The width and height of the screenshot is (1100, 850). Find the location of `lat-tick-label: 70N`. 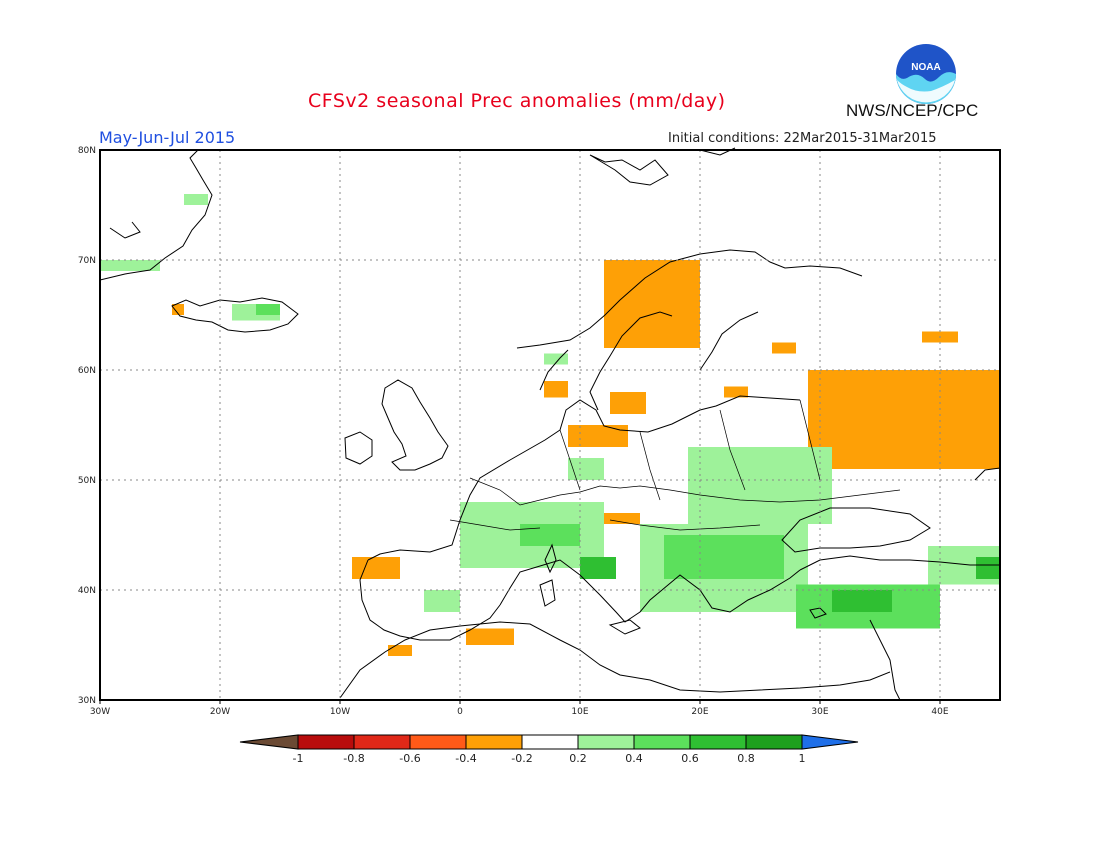

lat-tick-label: 70N is located at coordinates (87, 261).